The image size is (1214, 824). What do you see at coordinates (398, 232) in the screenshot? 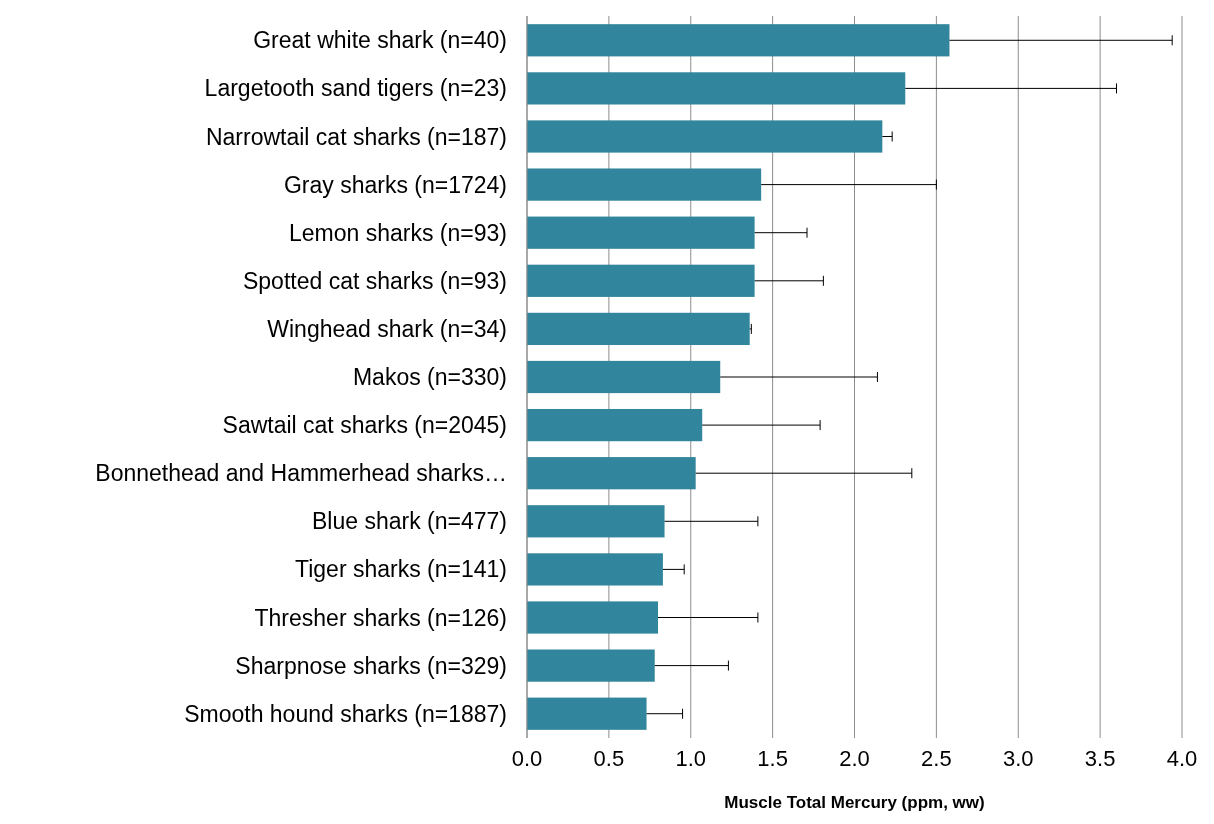
I see `y-tick-label: Lemon sharks (n=93)` at bounding box center [398, 232].